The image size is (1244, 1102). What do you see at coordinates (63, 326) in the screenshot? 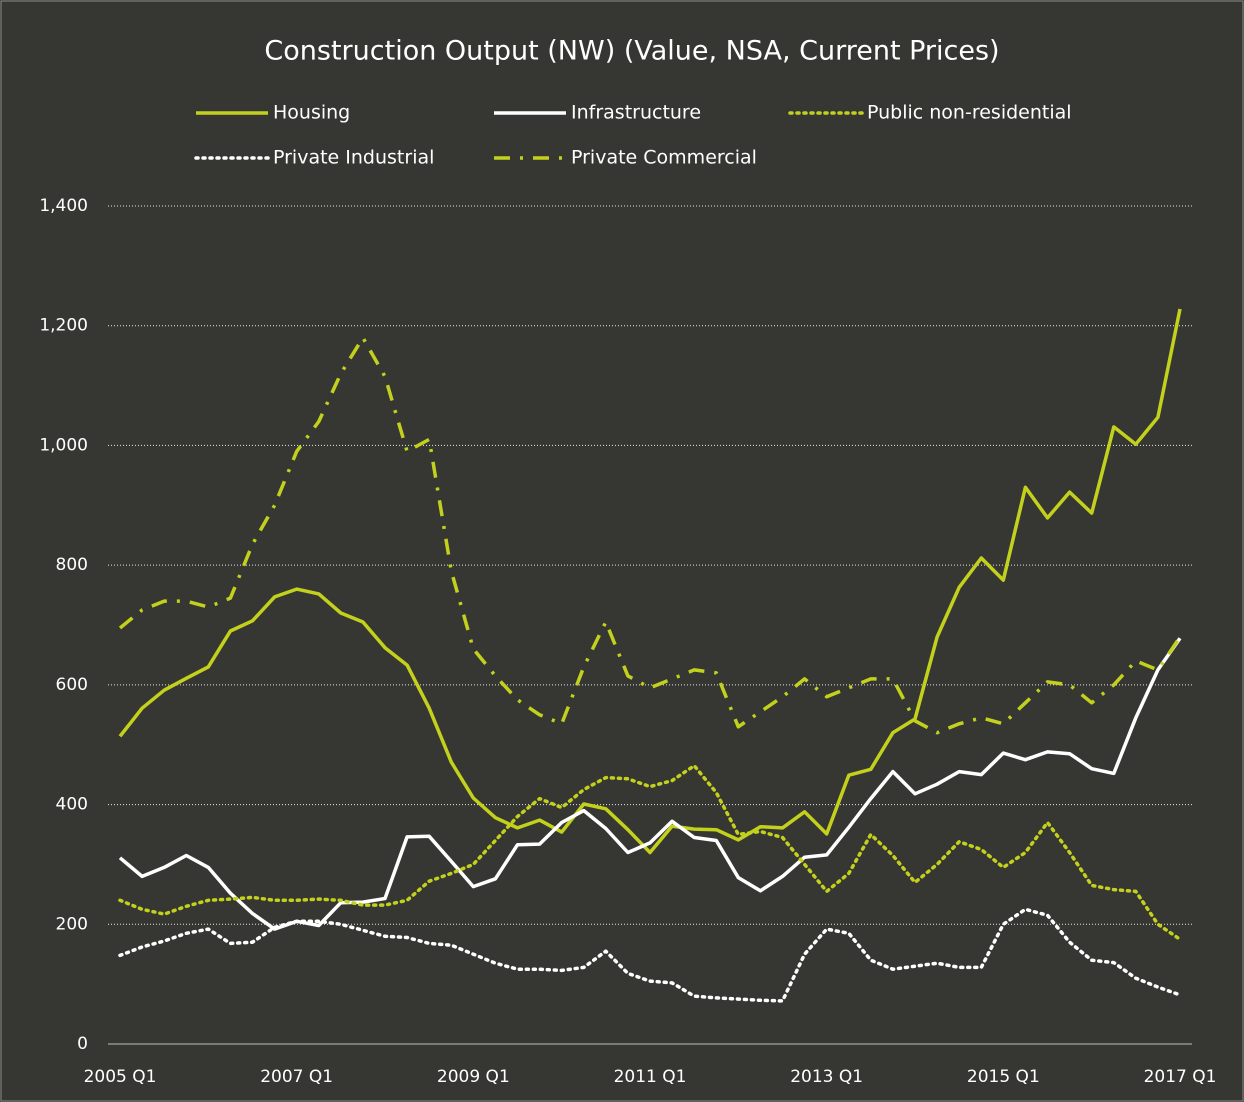
I see `y-tick-label: 1,200` at bounding box center [63, 326].